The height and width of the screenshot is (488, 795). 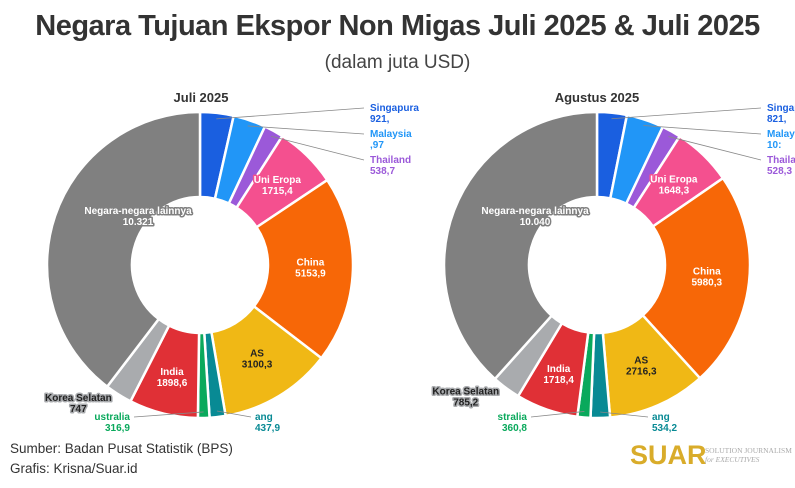 What do you see at coordinates (514, 428) in the screenshot?
I see `slice-value-australia: 360,8` at bounding box center [514, 428].